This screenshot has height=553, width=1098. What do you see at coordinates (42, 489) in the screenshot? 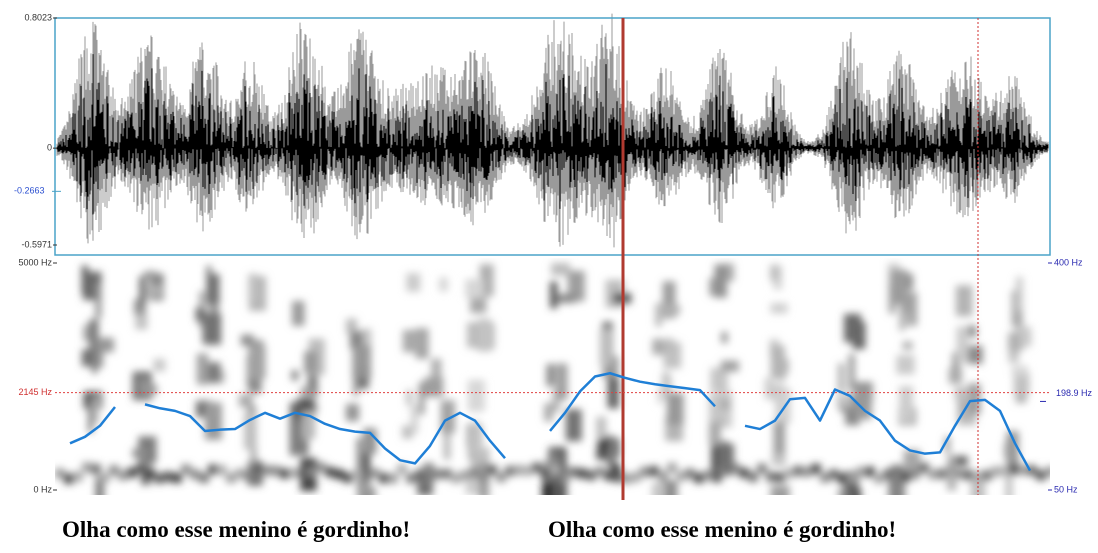
I see `y-tick-label: 0 Hz` at bounding box center [42, 489].